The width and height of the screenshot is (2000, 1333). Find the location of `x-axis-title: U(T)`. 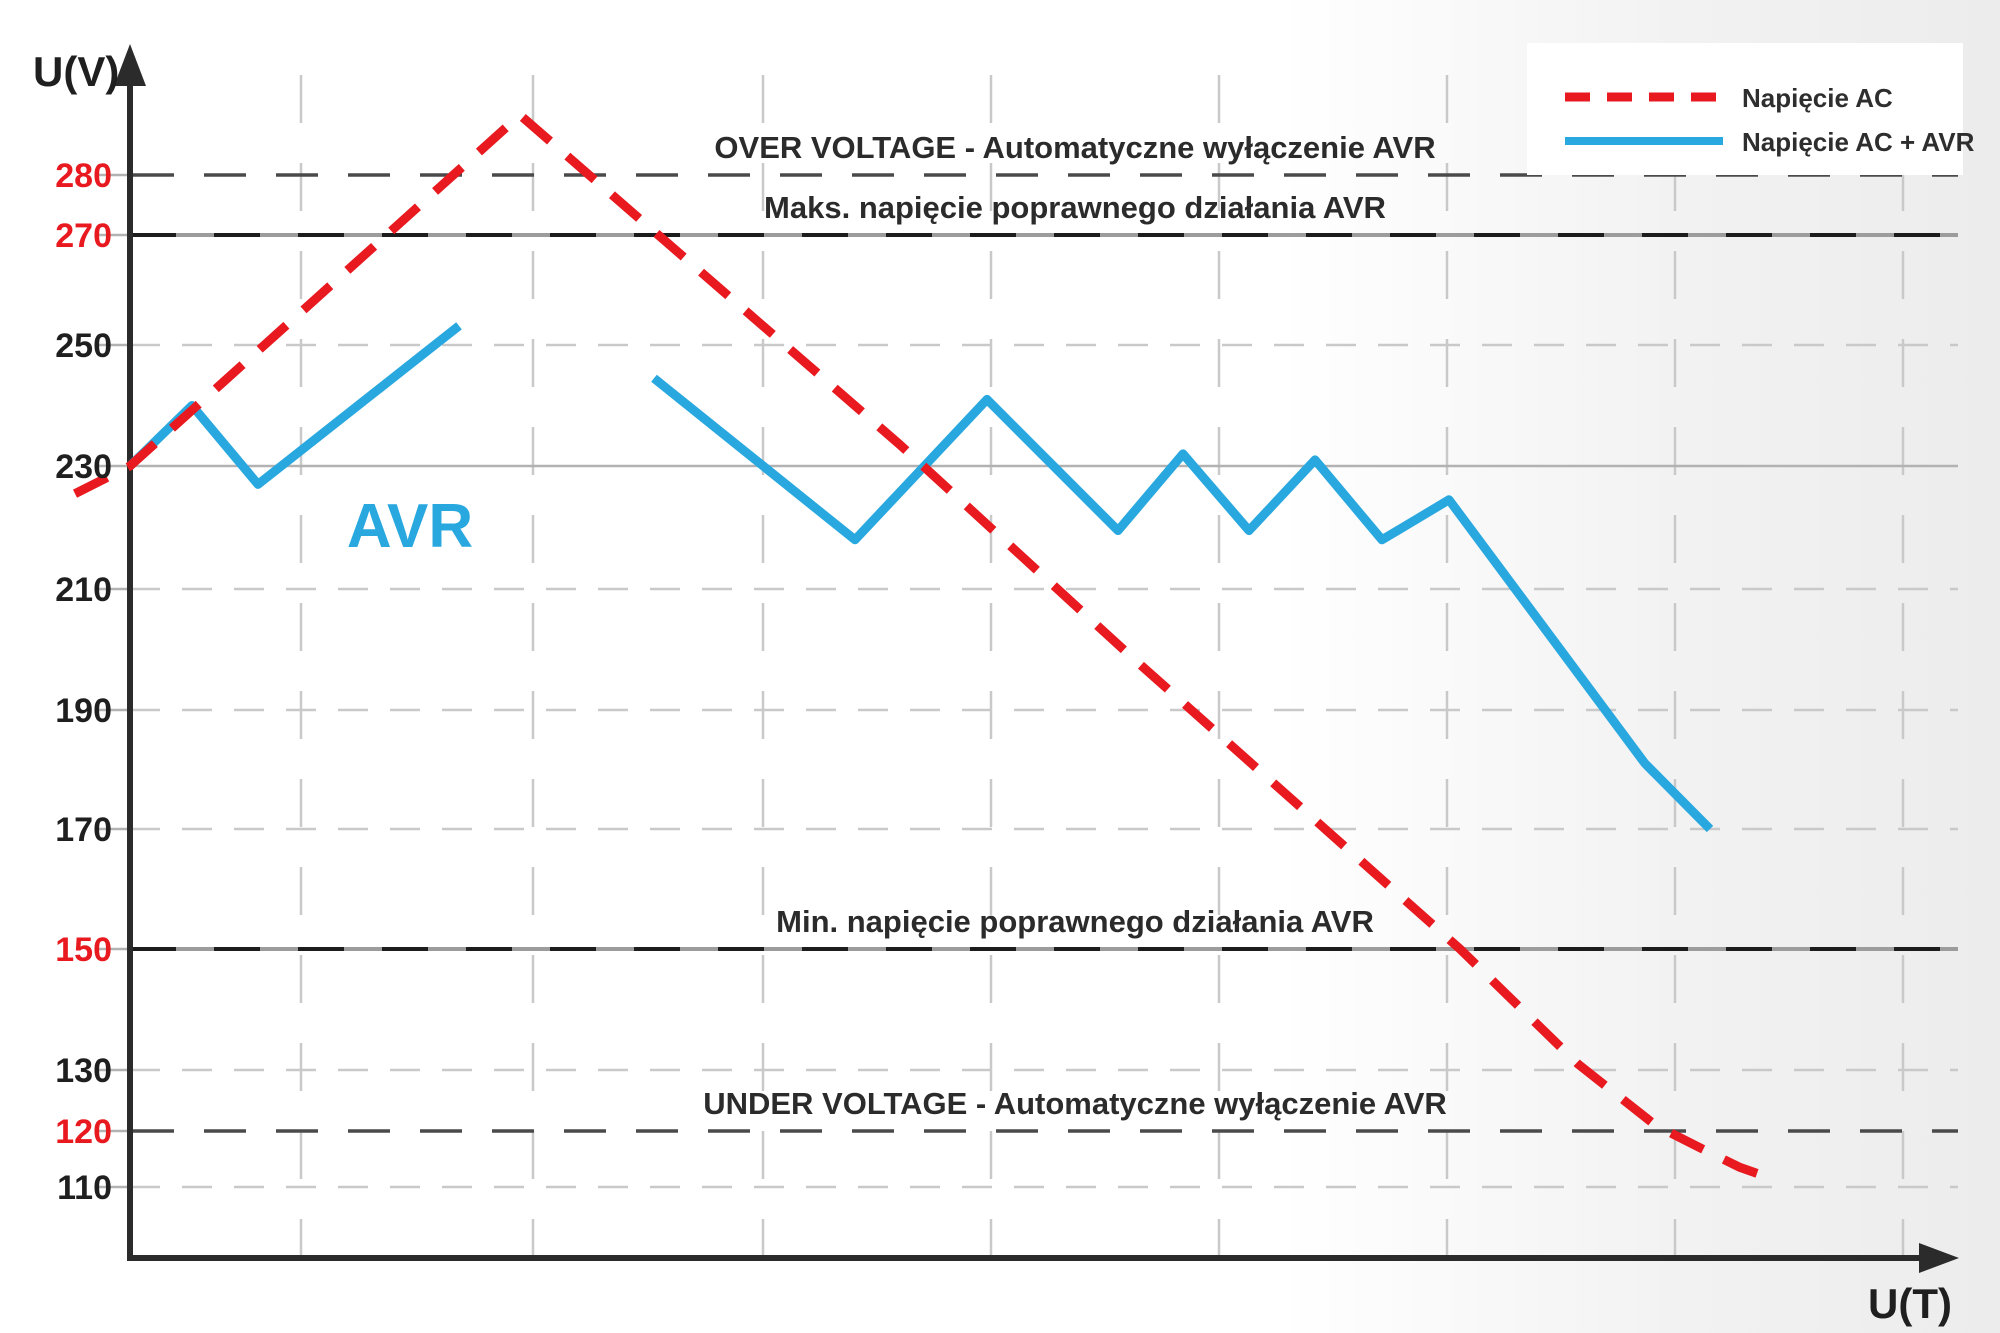

x-axis-title: U(T) is located at coordinates (1910, 1303).